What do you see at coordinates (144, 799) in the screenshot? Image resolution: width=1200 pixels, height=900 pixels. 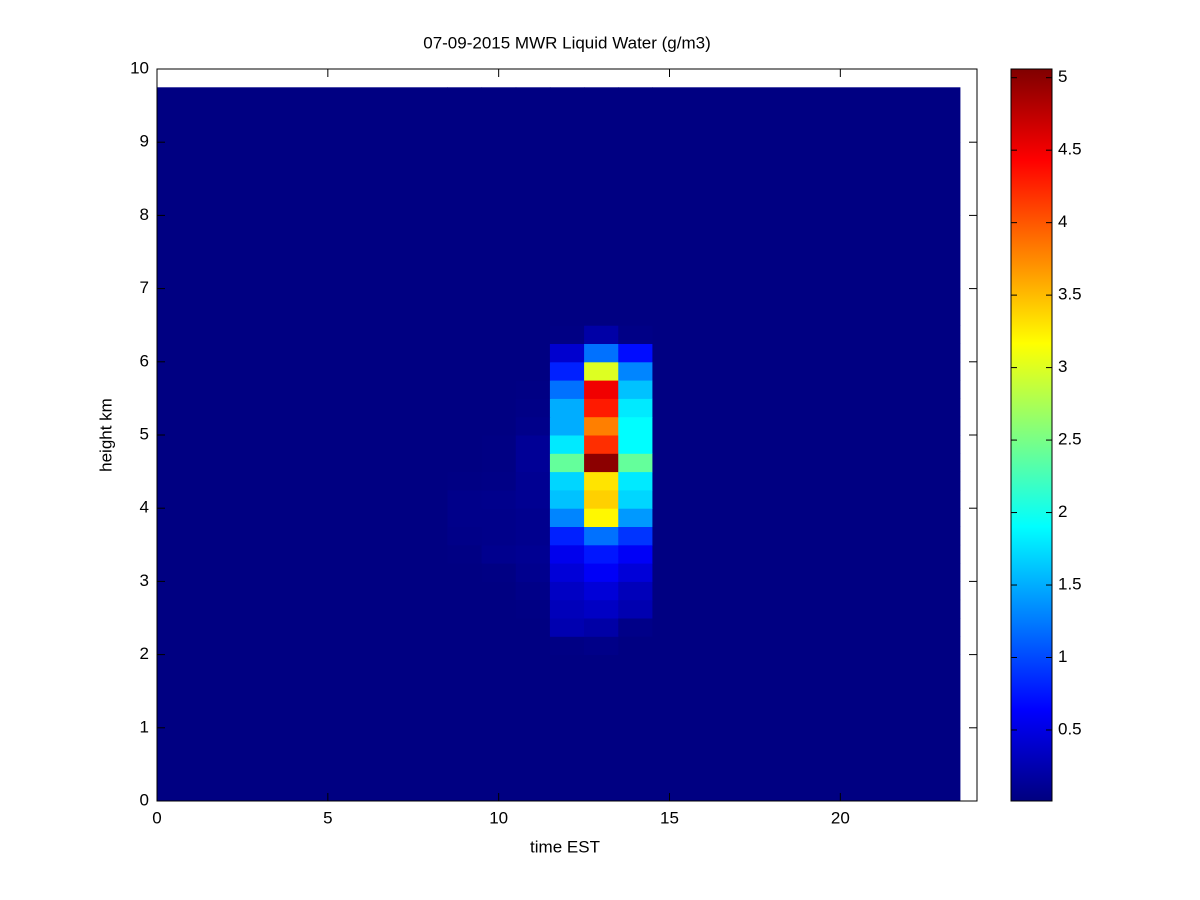 I see `y-tick-label: 0` at bounding box center [144, 799].